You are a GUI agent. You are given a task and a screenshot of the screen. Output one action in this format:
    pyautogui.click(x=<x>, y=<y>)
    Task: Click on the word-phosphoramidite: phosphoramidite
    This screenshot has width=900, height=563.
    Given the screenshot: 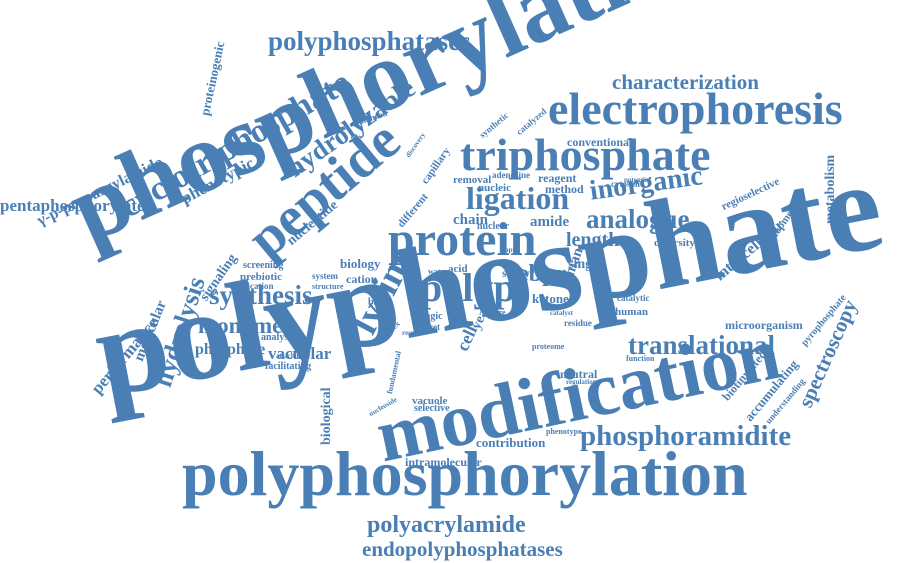 What is the action you would take?
    pyautogui.click(x=686, y=436)
    